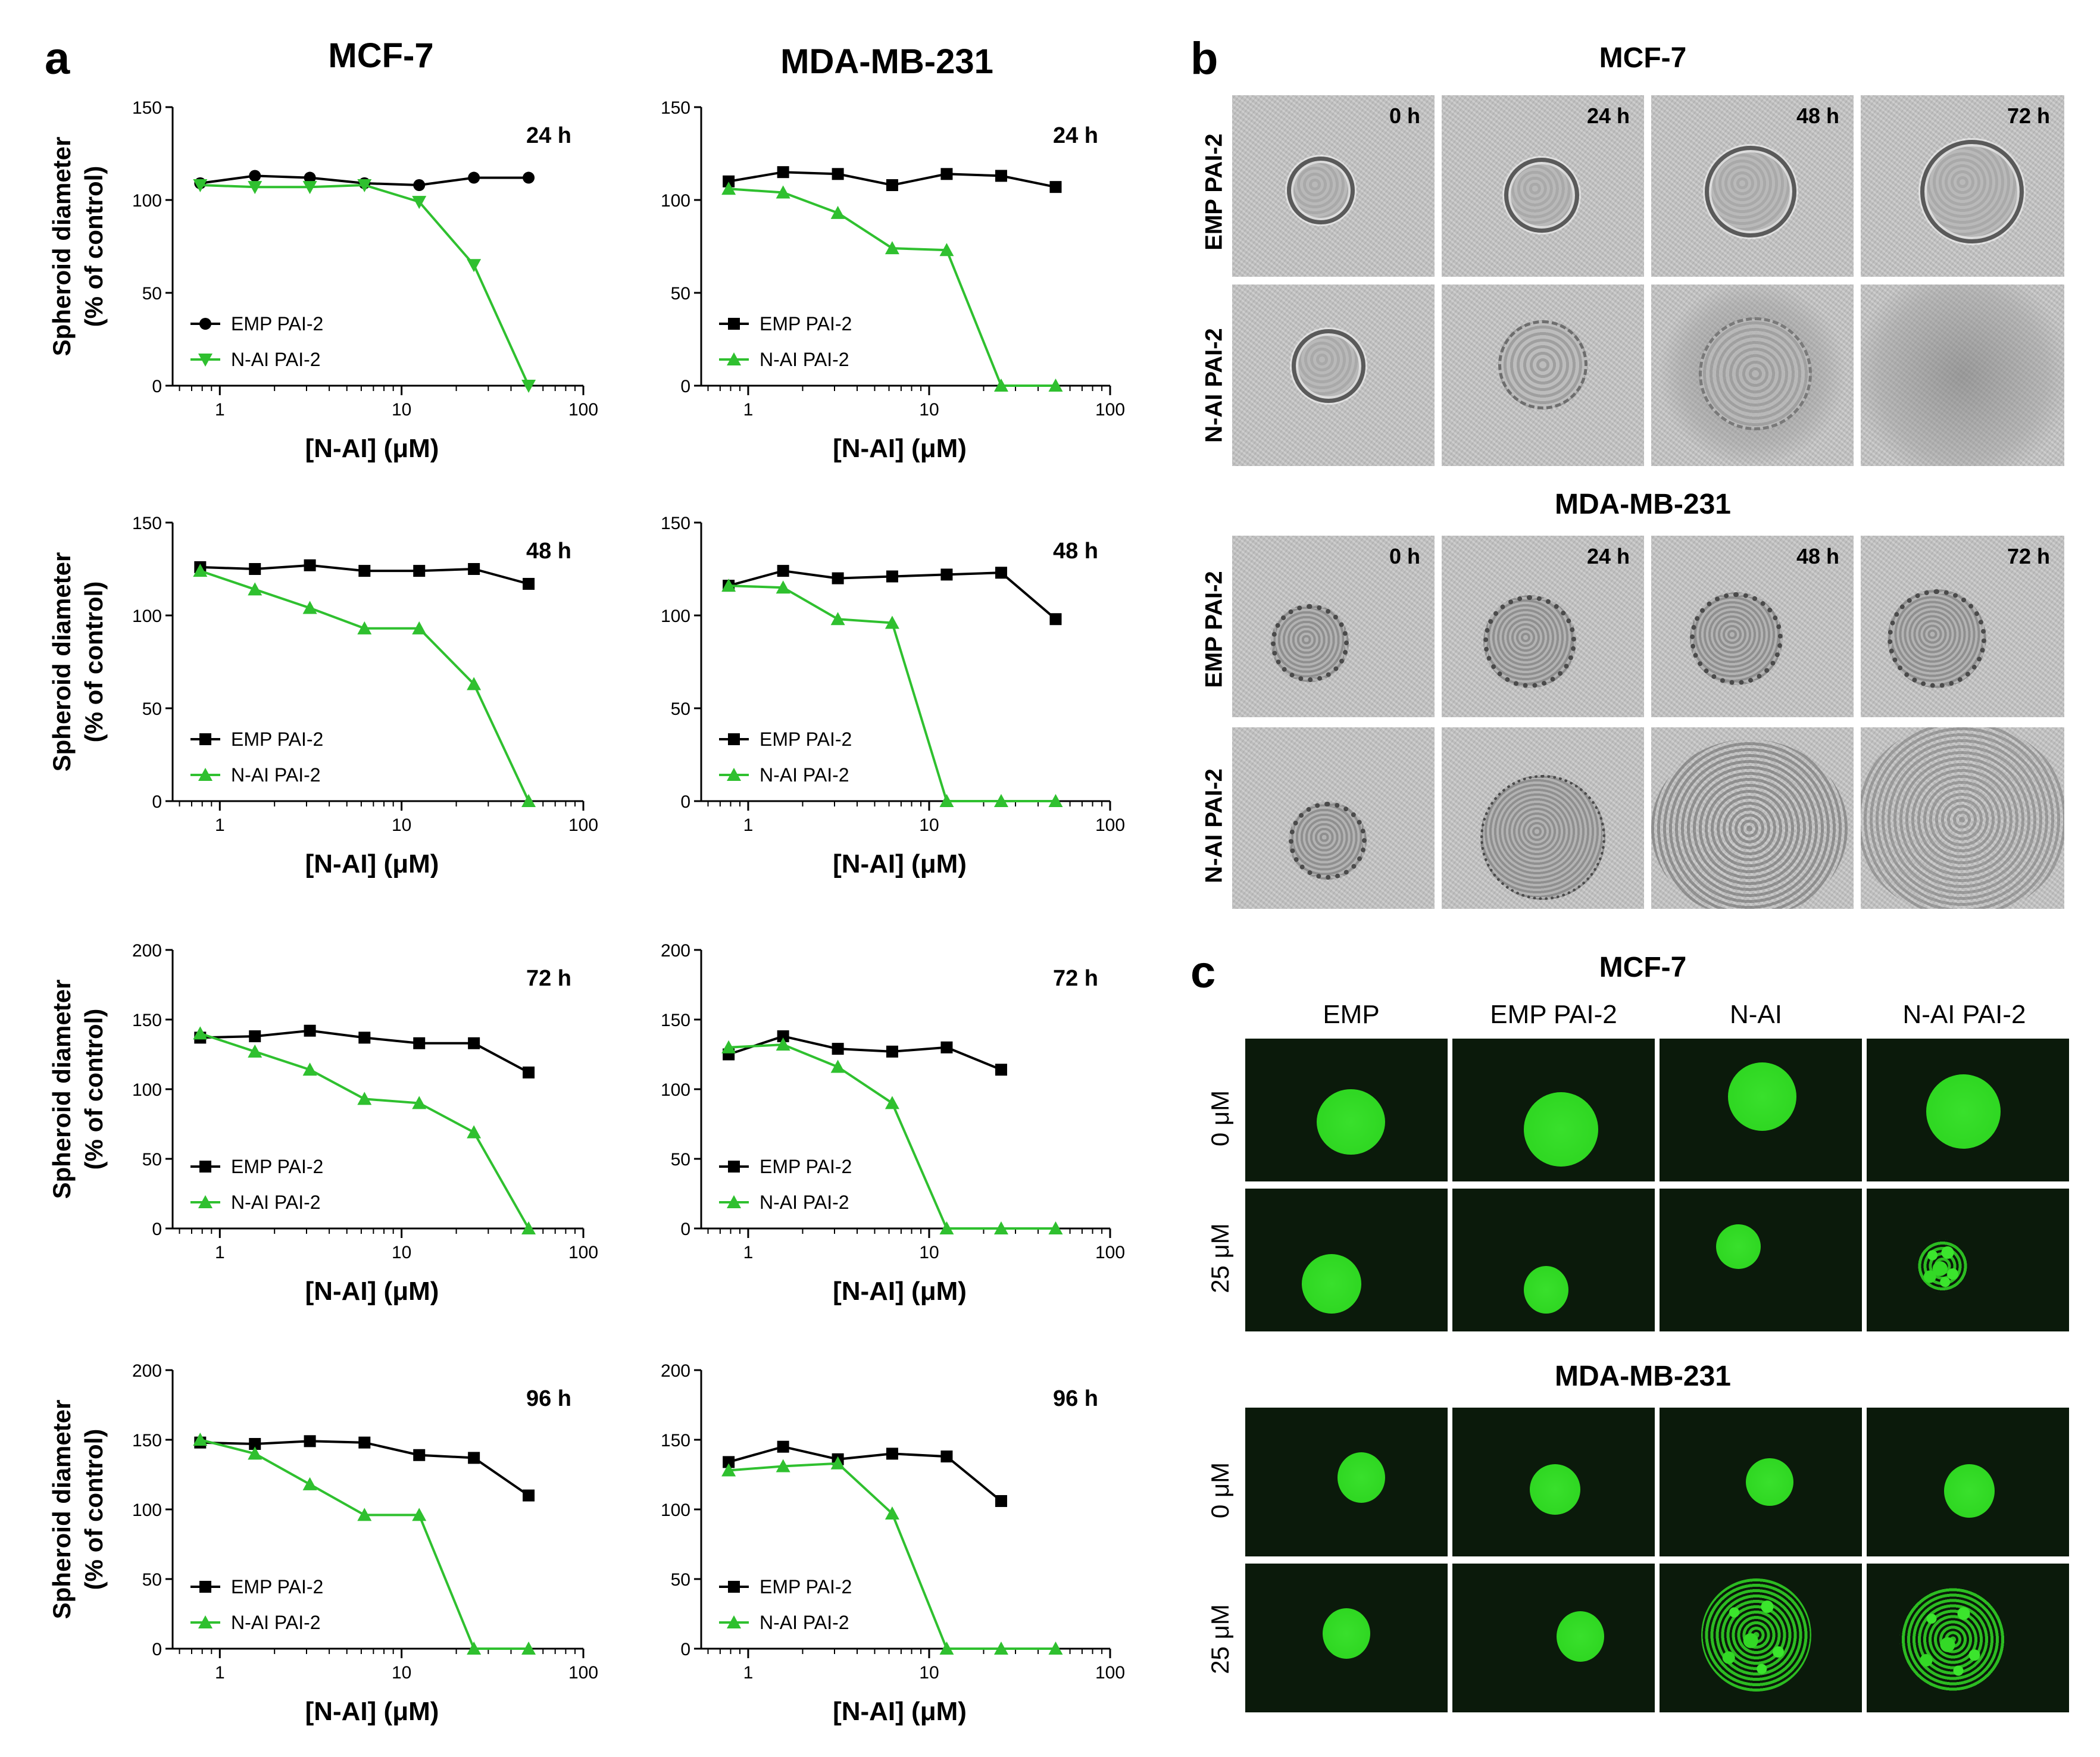  What do you see at coordinates (1214, 385) in the screenshot?
I see `b-mcf7-row-nai: N-AI PAI-2` at bounding box center [1214, 385].